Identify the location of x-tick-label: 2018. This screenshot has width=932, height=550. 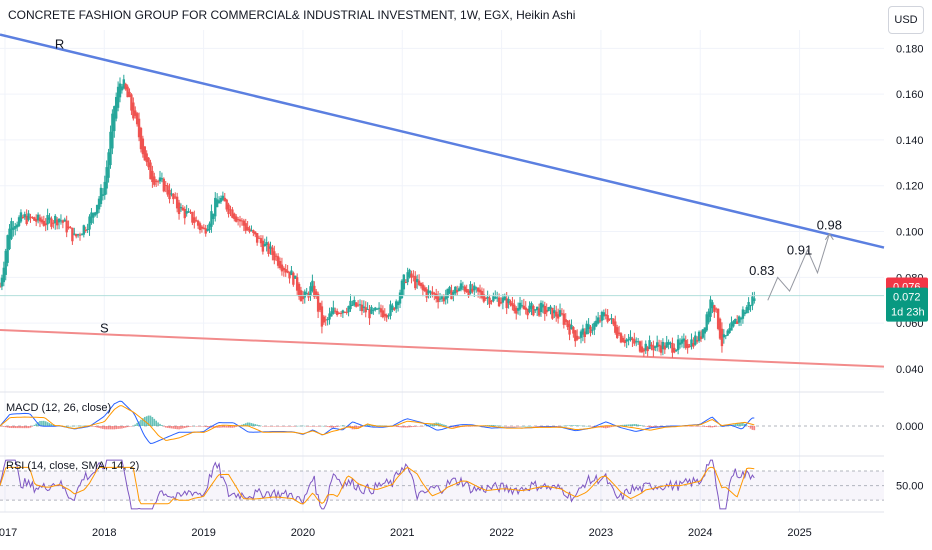
(104, 533).